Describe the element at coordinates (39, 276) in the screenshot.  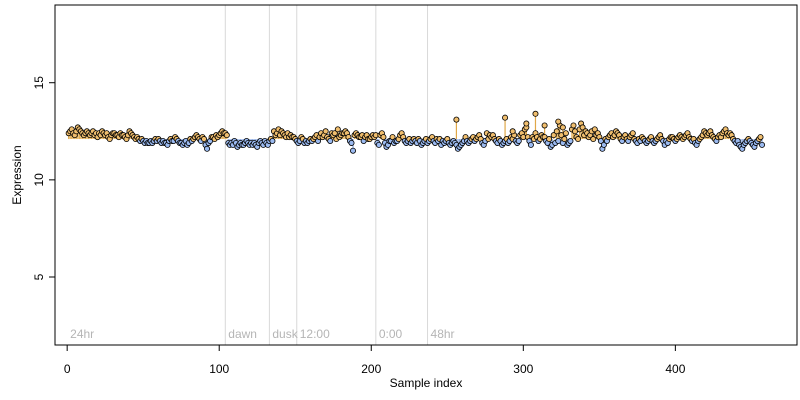
I see `y-tick-label: 5` at that location.